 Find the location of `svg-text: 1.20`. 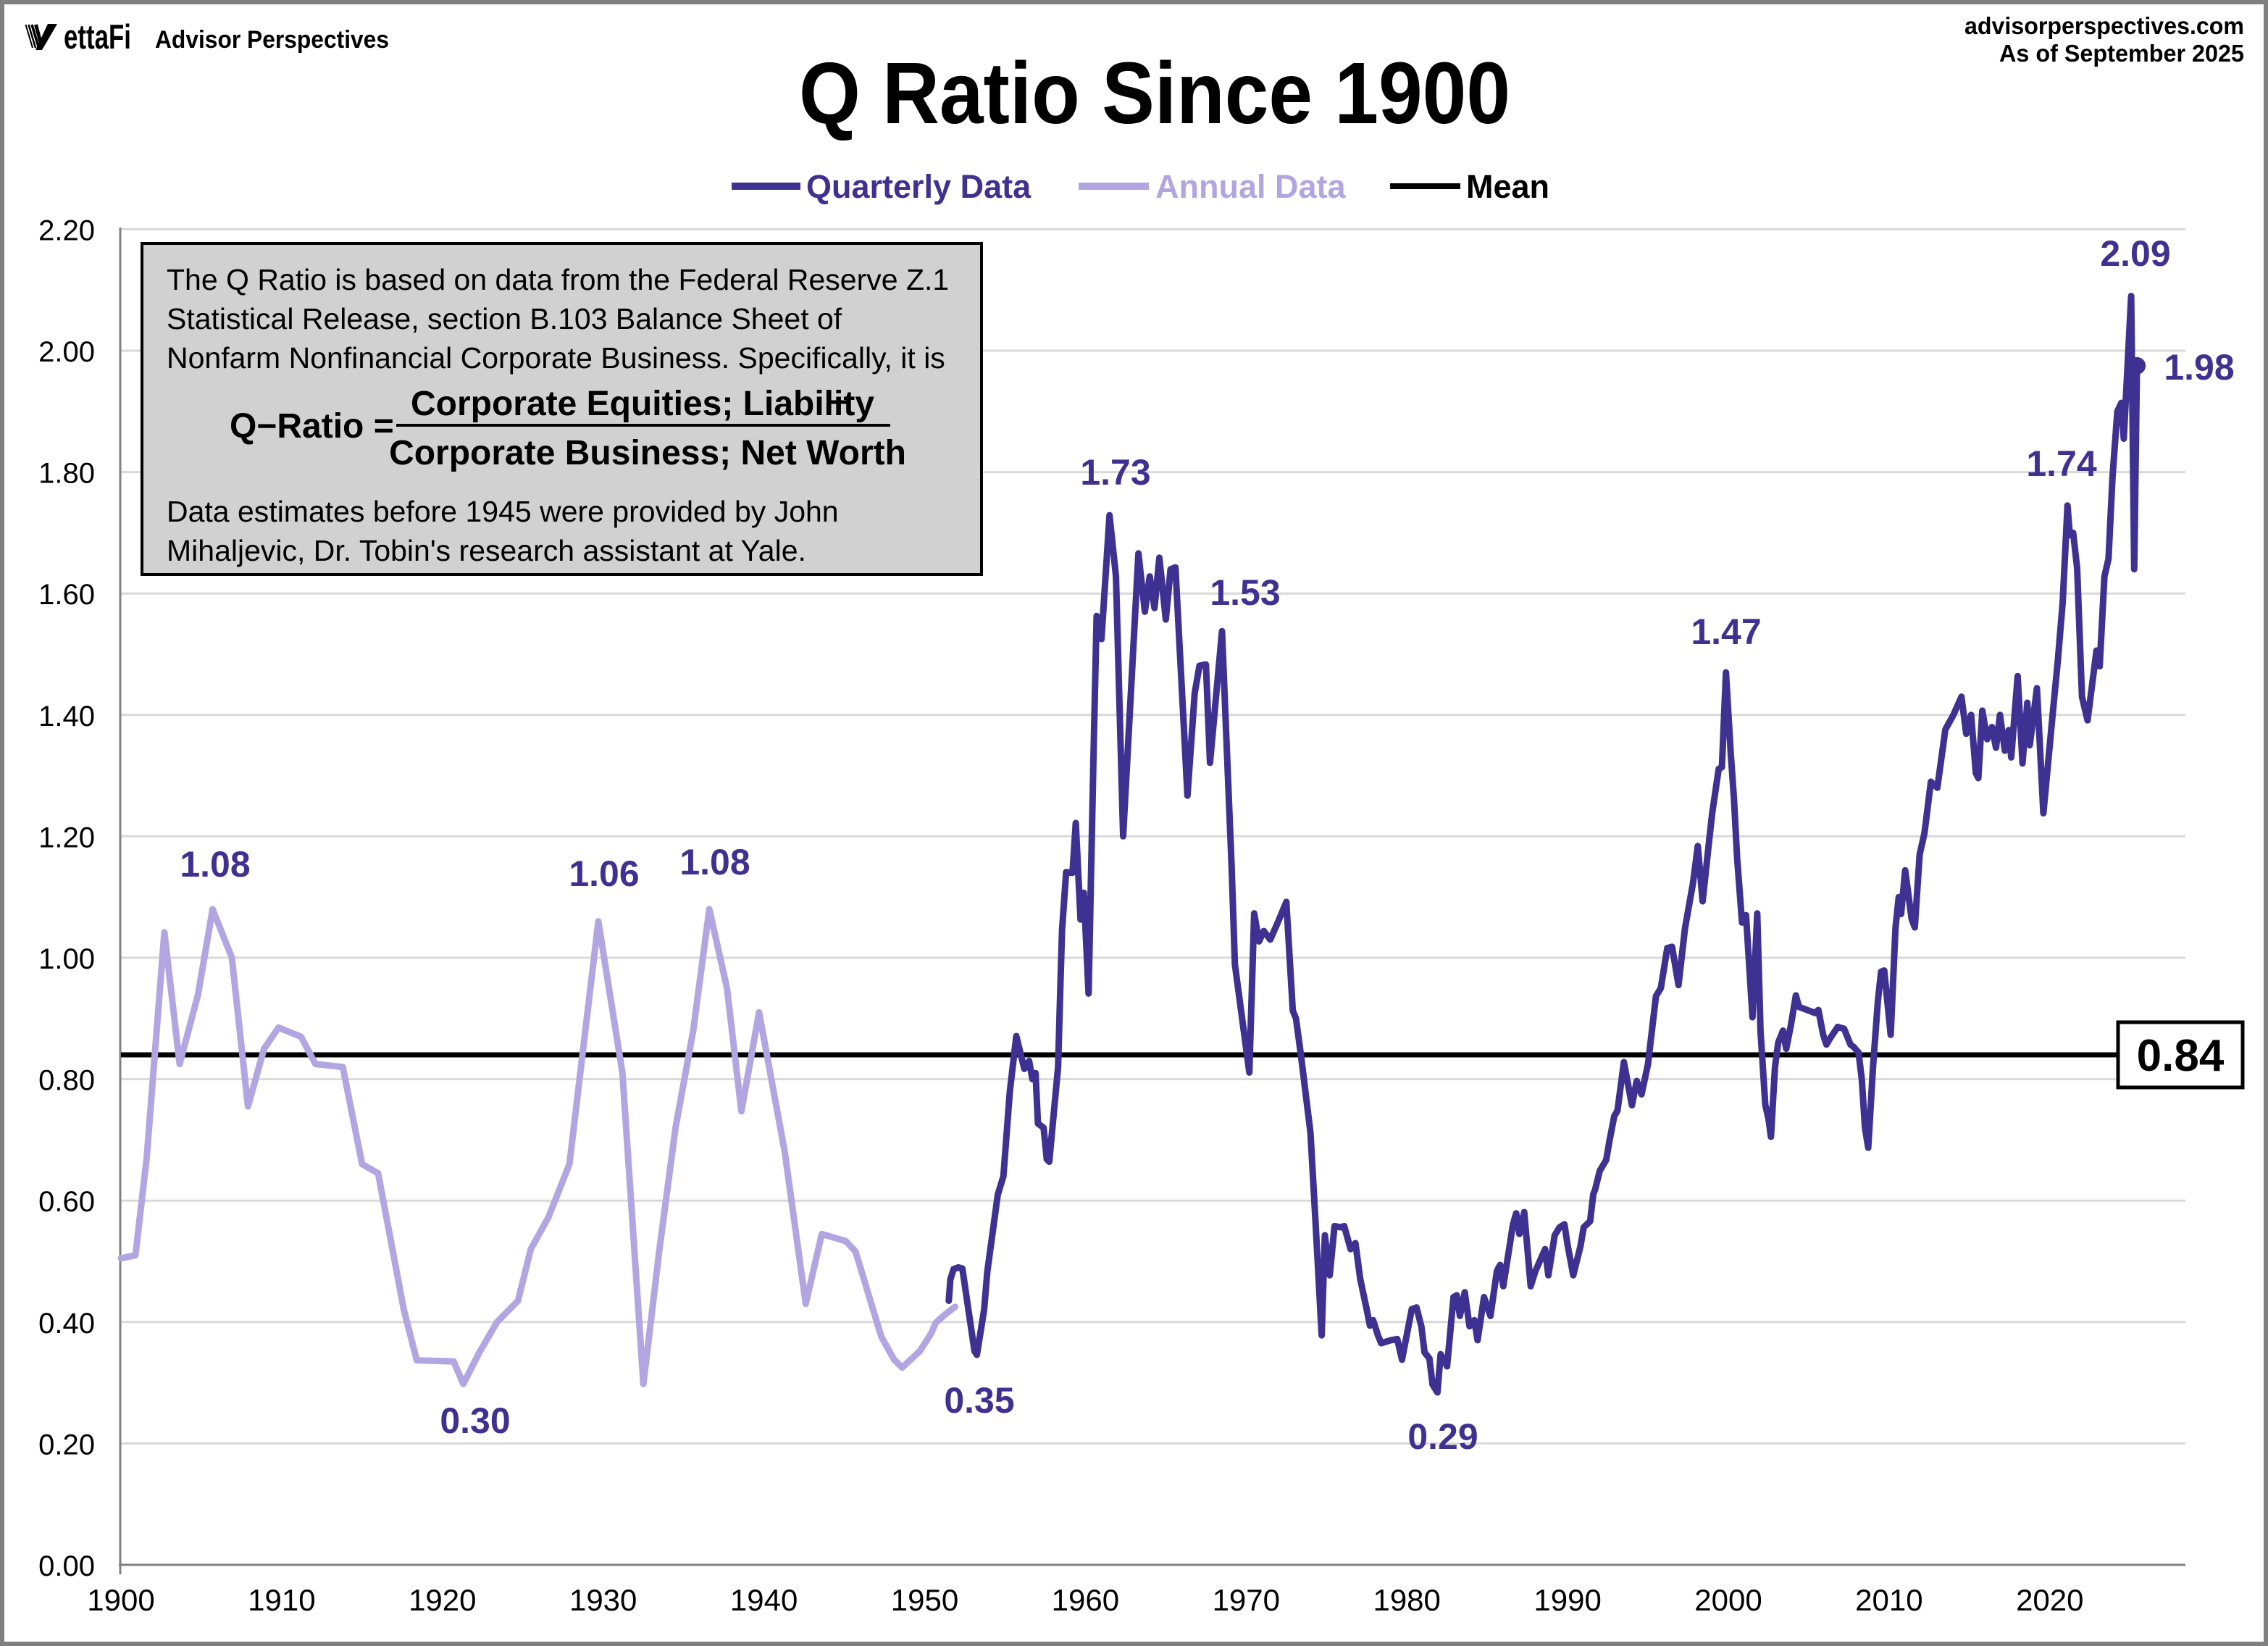

svg-text: 1.20 is located at coordinates (66, 837).